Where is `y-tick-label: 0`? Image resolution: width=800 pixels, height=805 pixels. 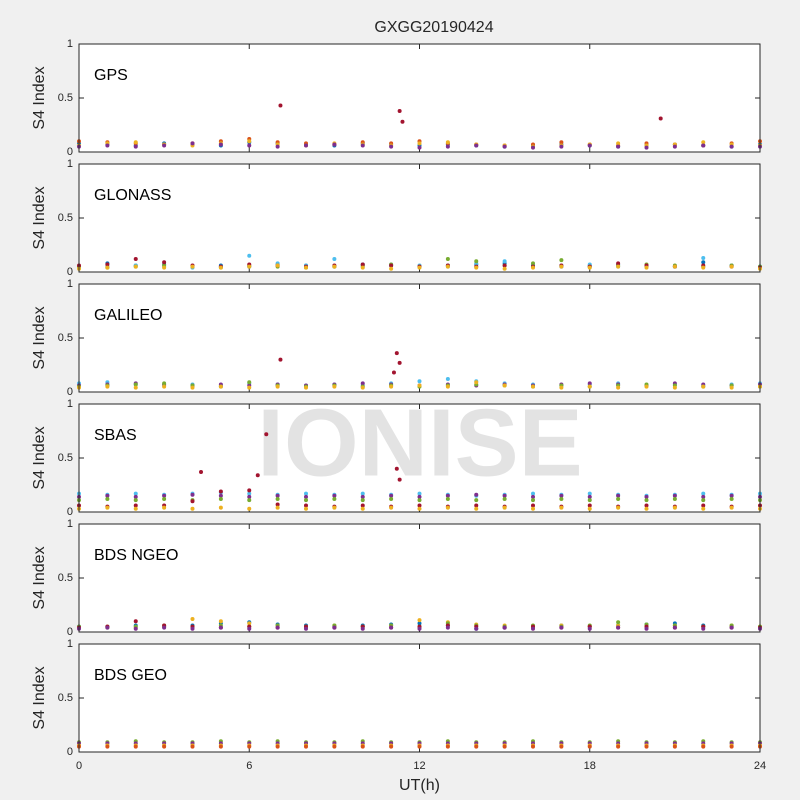
y-tick-label: 0 is located at coordinates (70, 152).